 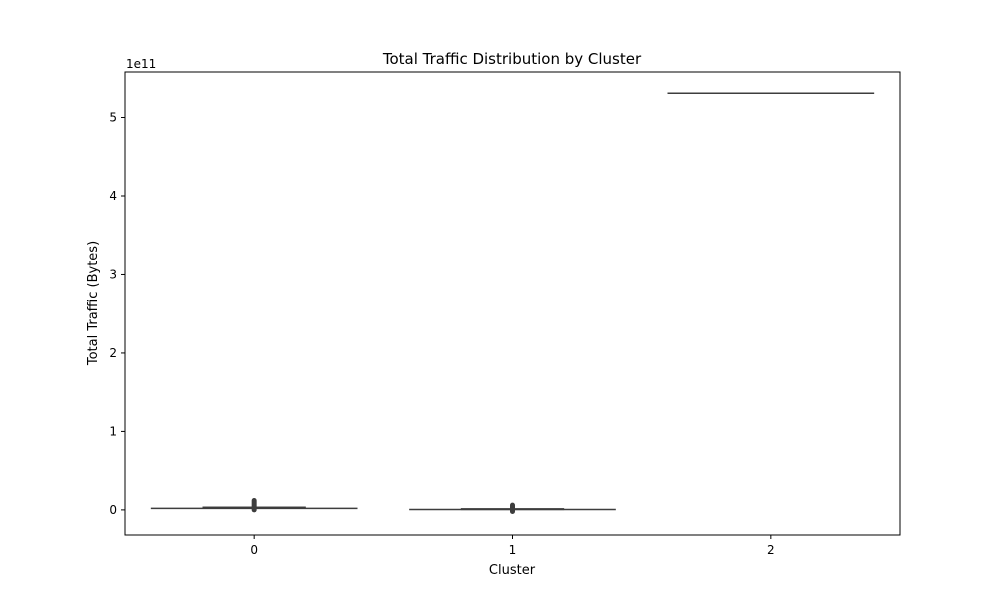 What do you see at coordinates (254, 550) in the screenshot?
I see `x-tick-label: 0` at bounding box center [254, 550].